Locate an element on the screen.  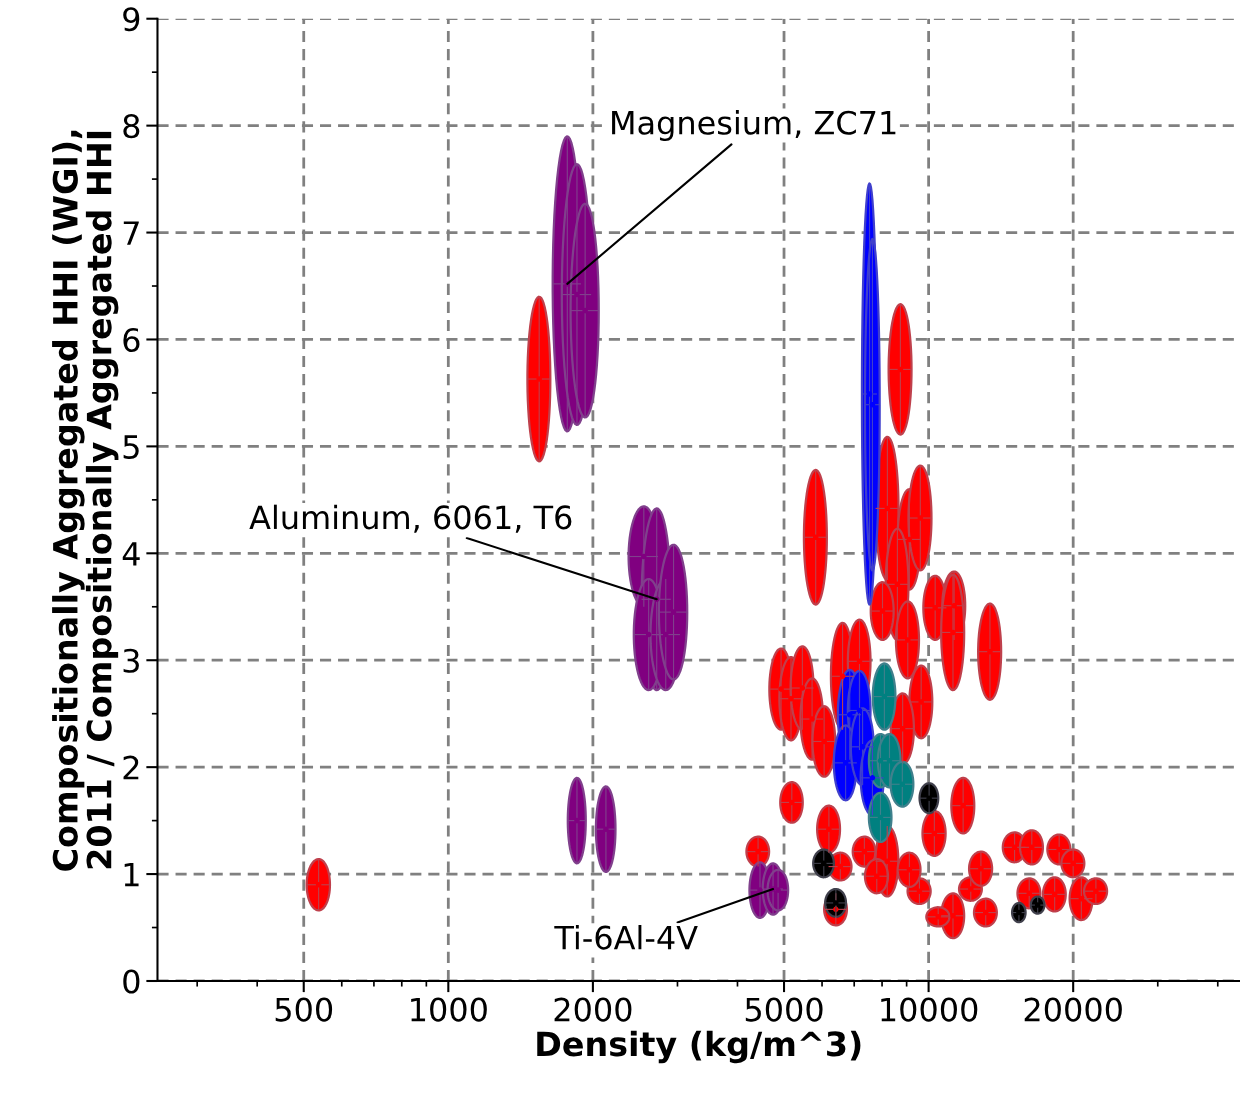
x-axis-title: Density (kg/m^3) is located at coordinates (699, 1047).